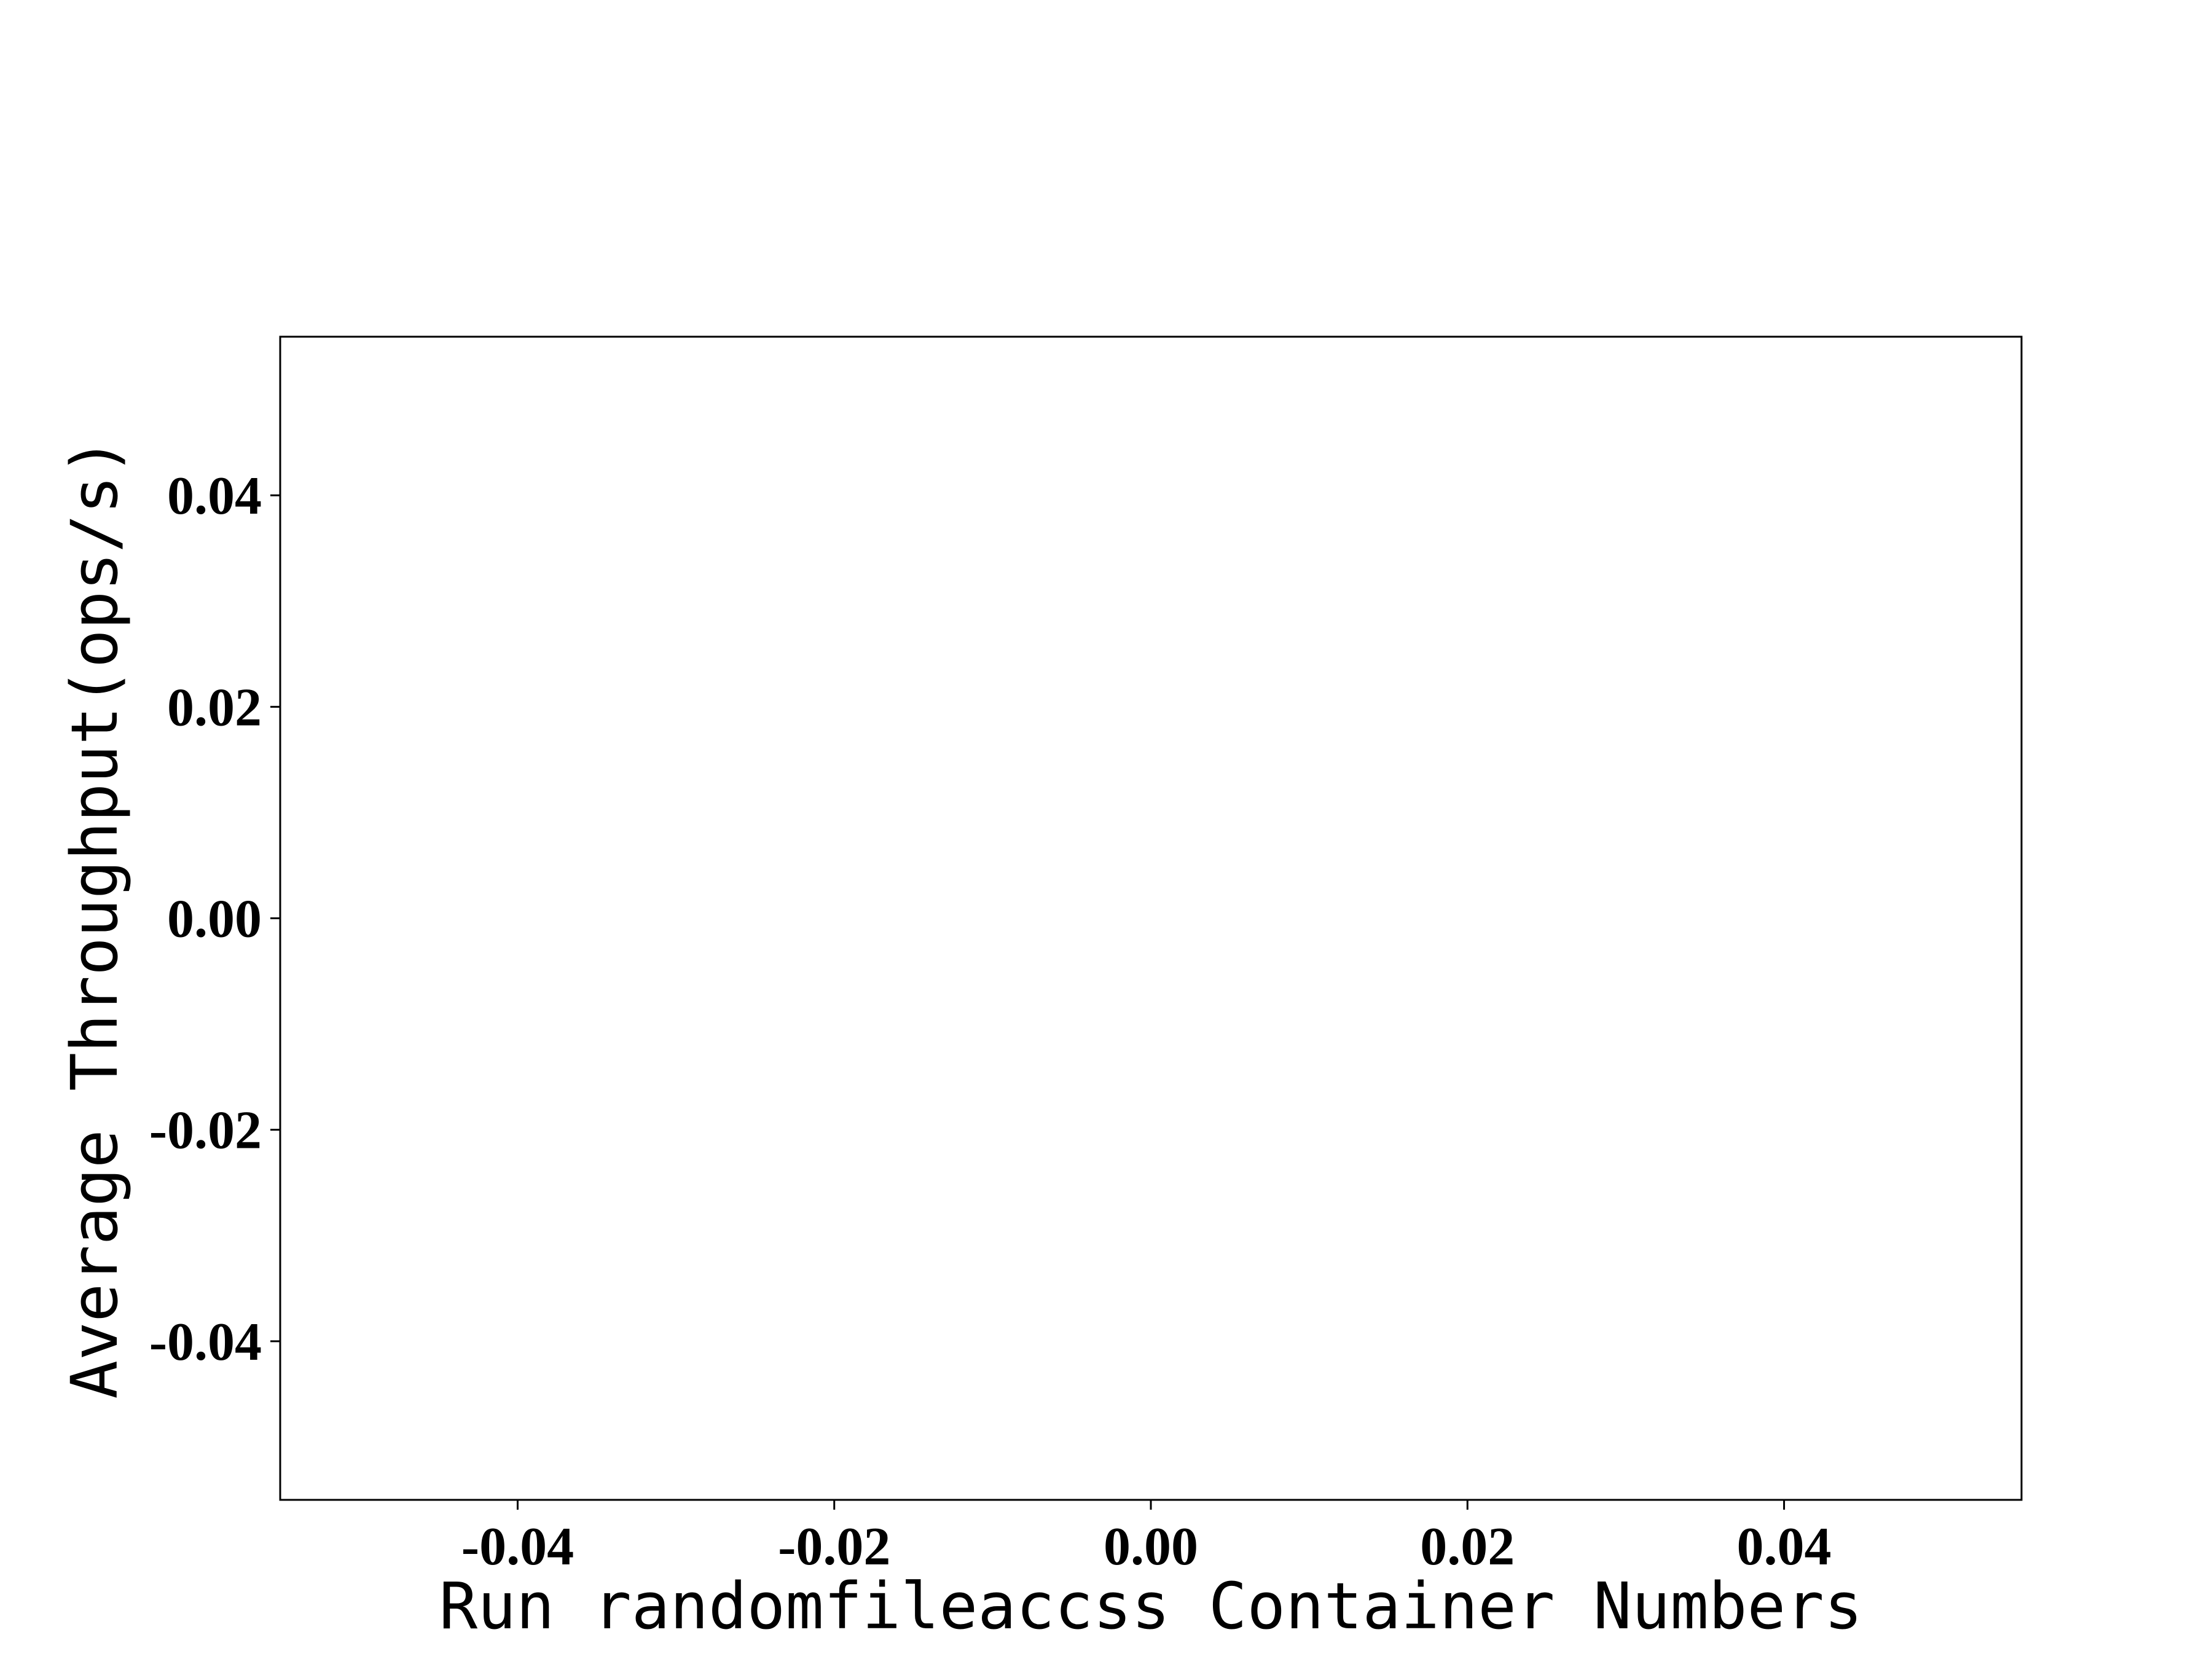 This screenshot has width=2212, height=1659. Describe the element at coordinates (1467, 1547) in the screenshot. I see `x-tick-label: 0.02` at that location.